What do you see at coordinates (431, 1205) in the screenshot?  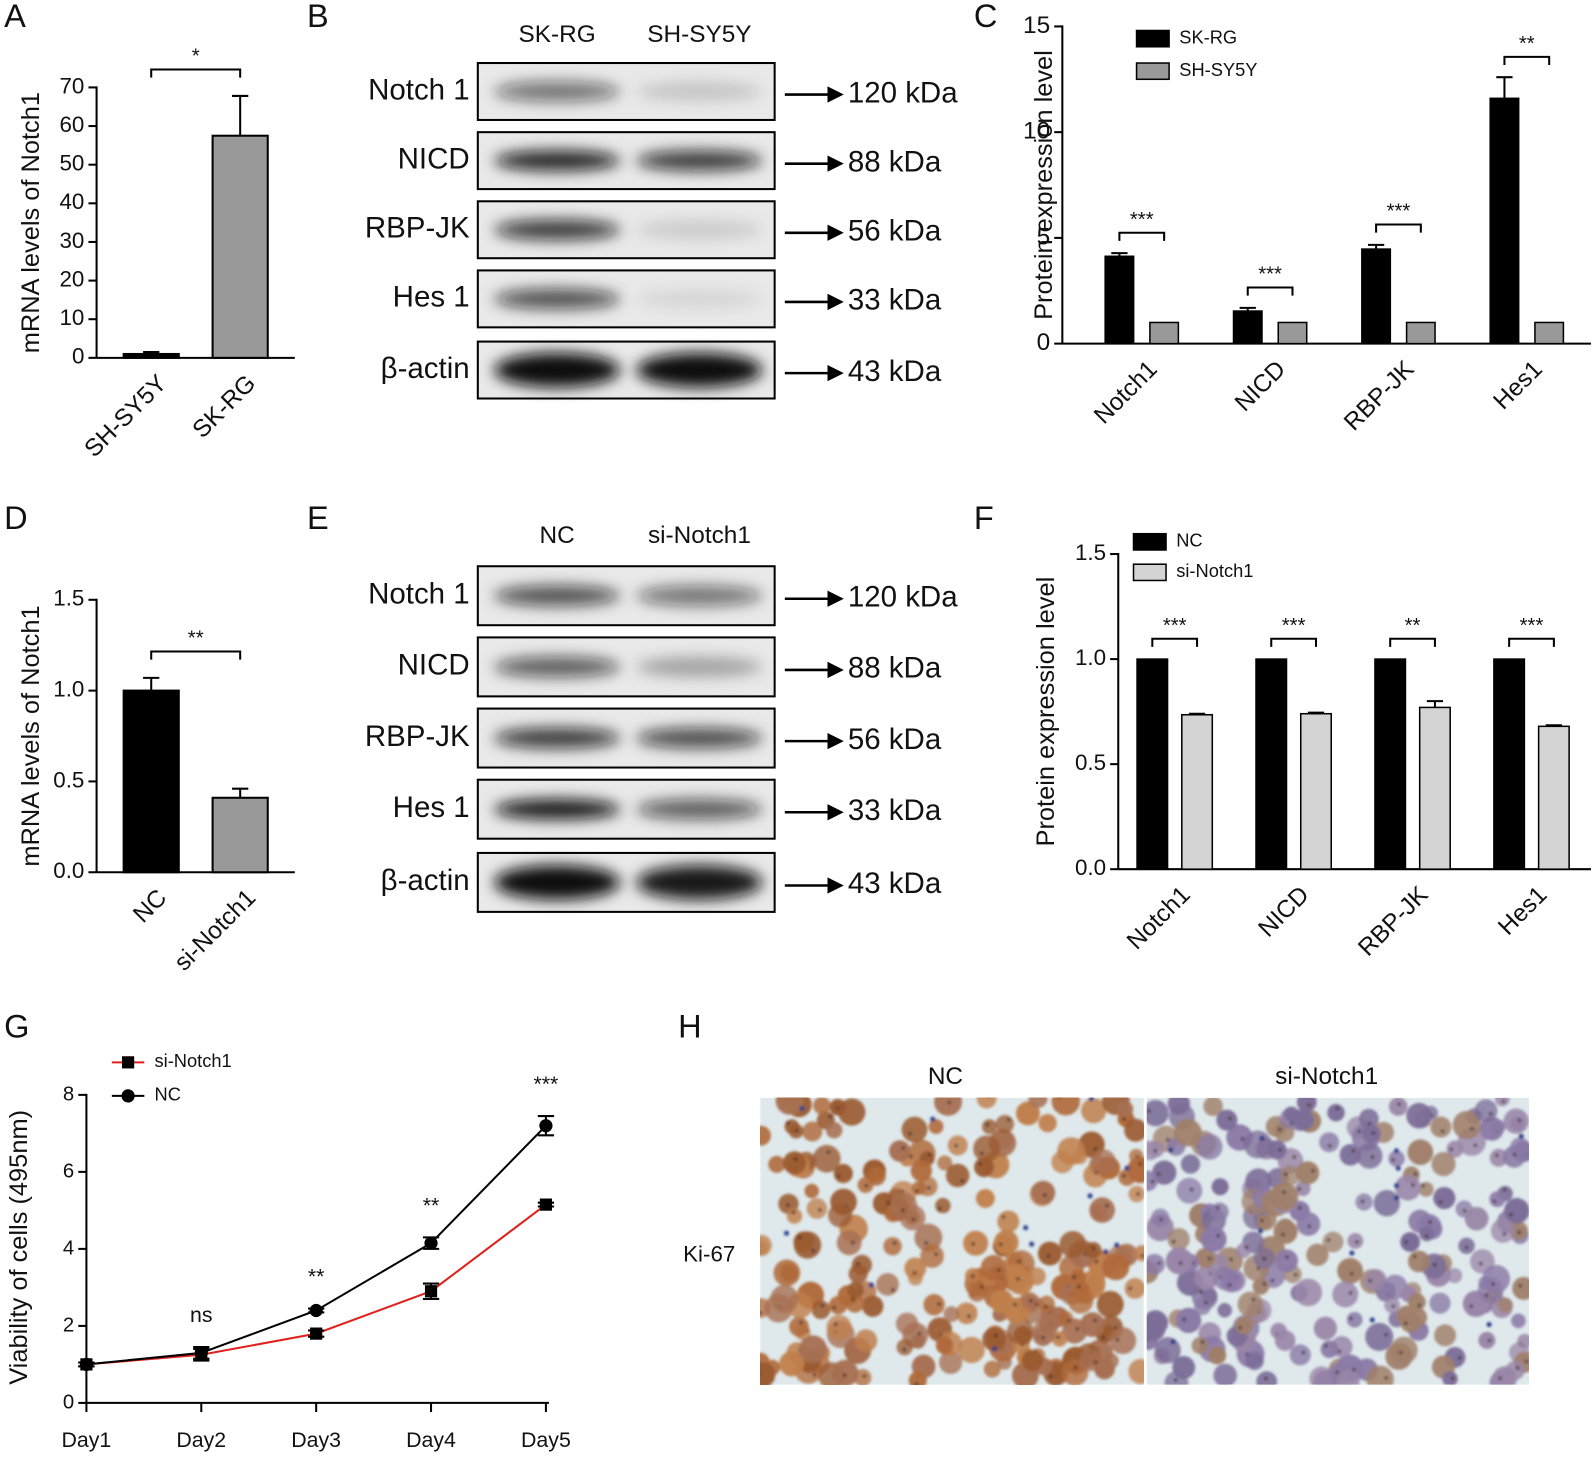 I see `significance-label: **` at bounding box center [431, 1205].